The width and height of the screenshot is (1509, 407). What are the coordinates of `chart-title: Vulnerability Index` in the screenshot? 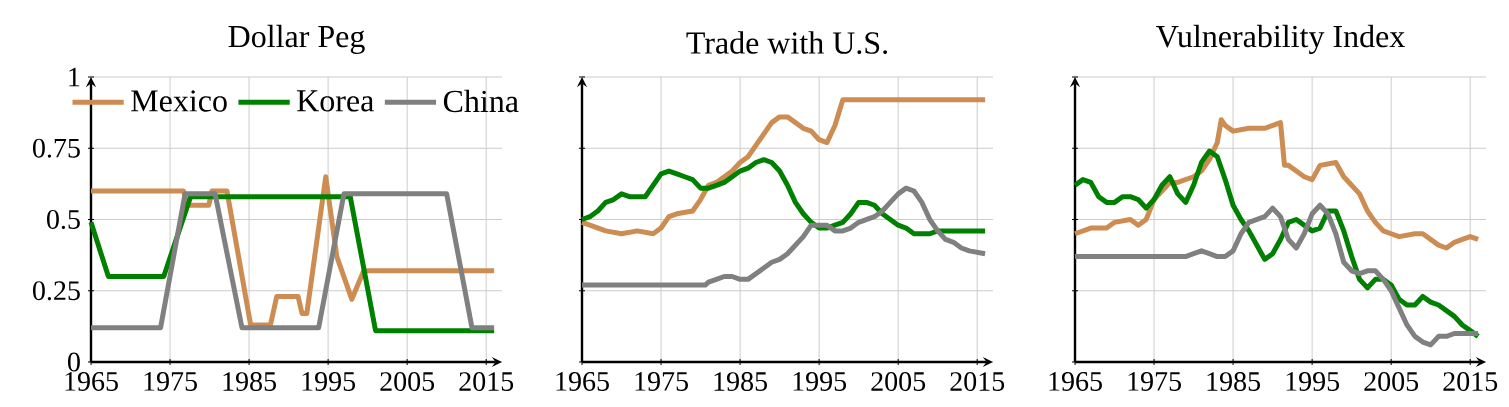 It's located at (1280, 39).